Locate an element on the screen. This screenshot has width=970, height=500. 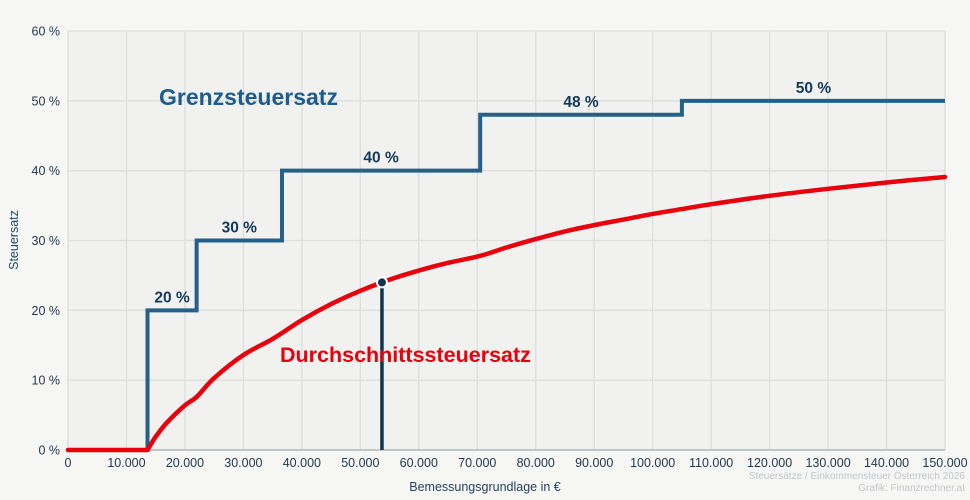
y-tick-label: 60 % is located at coordinates (46, 32).